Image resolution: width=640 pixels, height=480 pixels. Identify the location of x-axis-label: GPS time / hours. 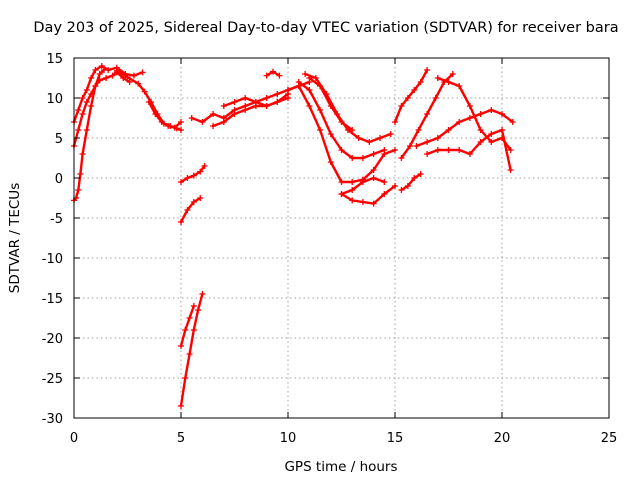
(340, 467).